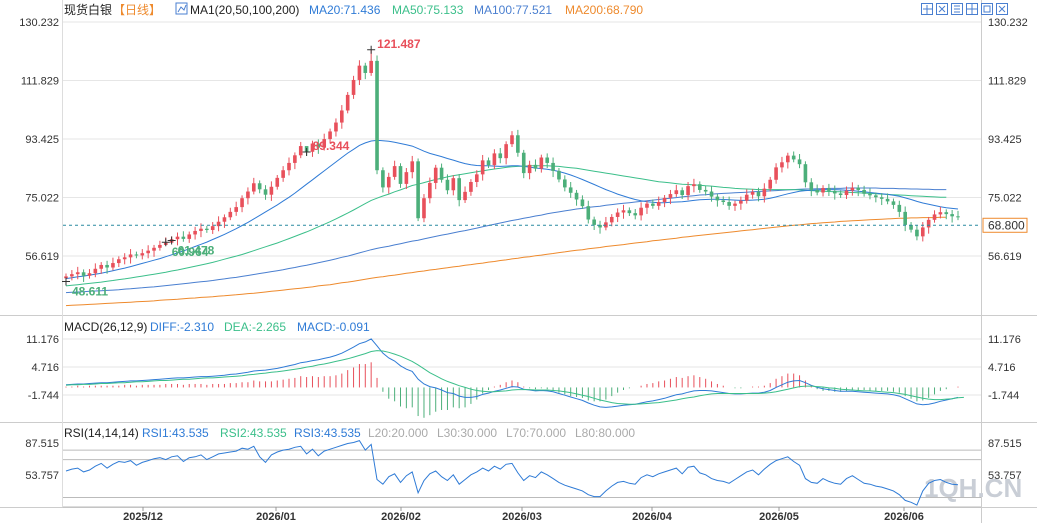 The width and height of the screenshot is (1037, 523). Describe the element at coordinates (1004, 340) in the screenshot. I see `macd-tick-right: 11.176` at that location.